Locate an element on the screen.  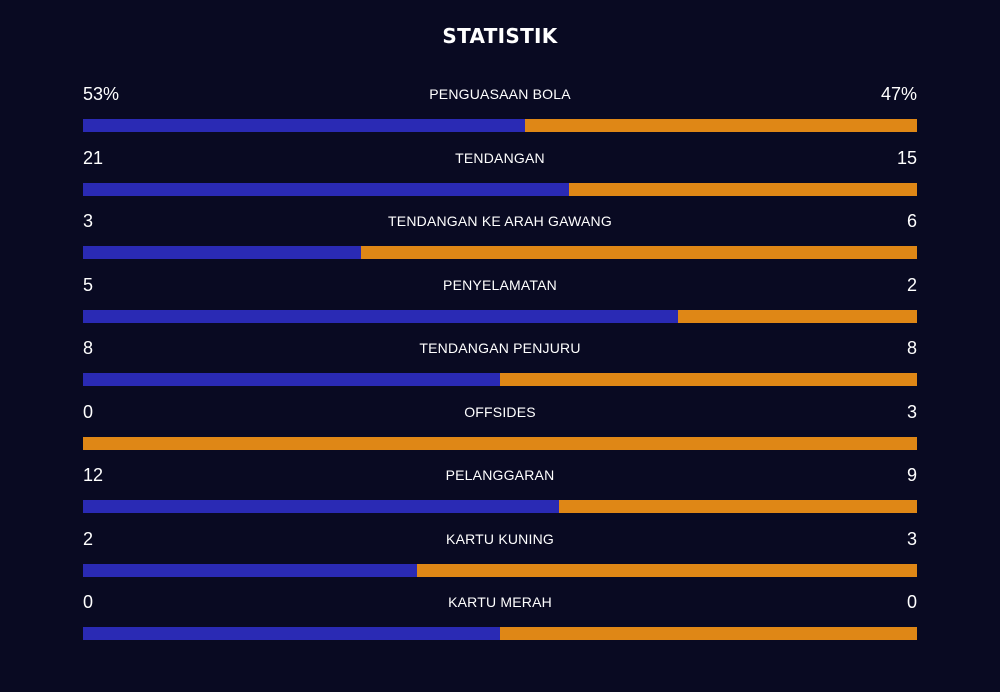
away-value: 2 is located at coordinates (911, 284).